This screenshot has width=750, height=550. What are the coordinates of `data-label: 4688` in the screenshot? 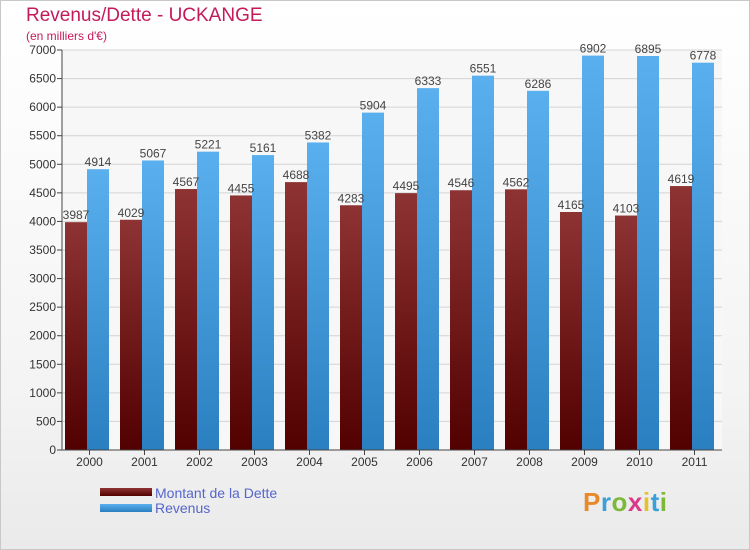 It's located at (296, 175).